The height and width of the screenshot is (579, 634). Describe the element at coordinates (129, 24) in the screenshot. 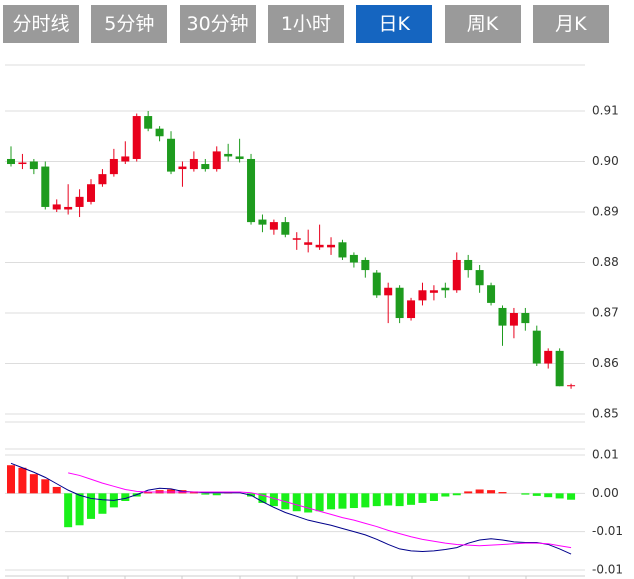

I see `tab: 5分钟` at that location.